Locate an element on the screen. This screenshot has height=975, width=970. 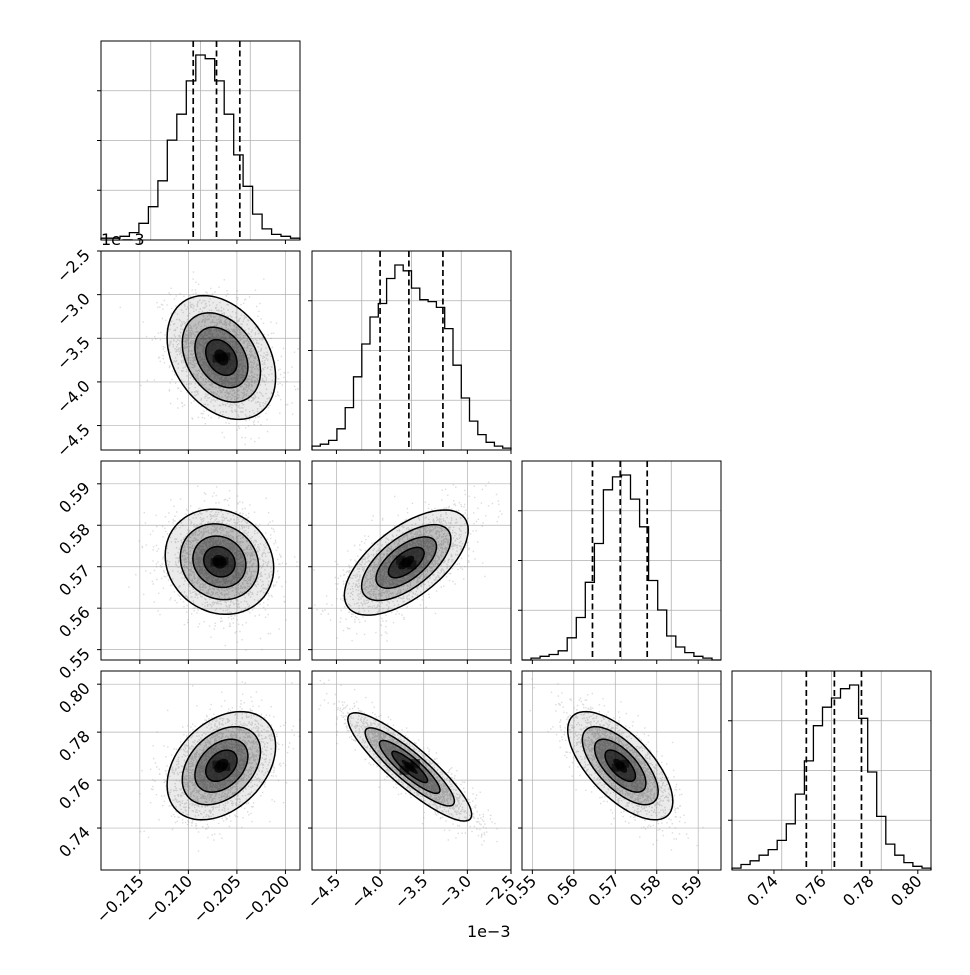
y-tick-label: 0.58 is located at coordinates (74, 539).